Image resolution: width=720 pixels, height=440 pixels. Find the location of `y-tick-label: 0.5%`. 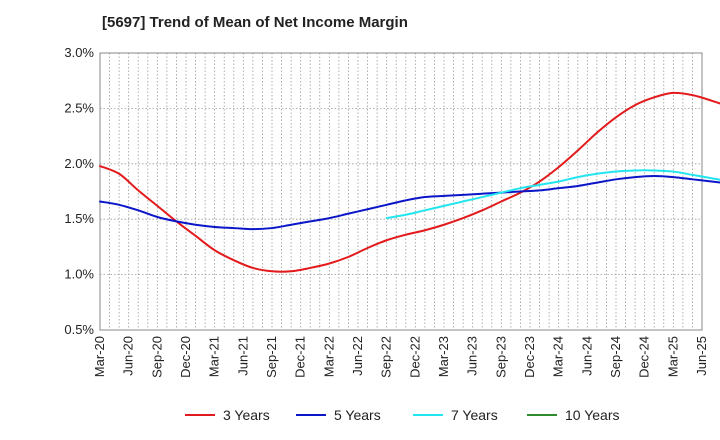

y-tick-label: 0.5% is located at coordinates (79, 329).